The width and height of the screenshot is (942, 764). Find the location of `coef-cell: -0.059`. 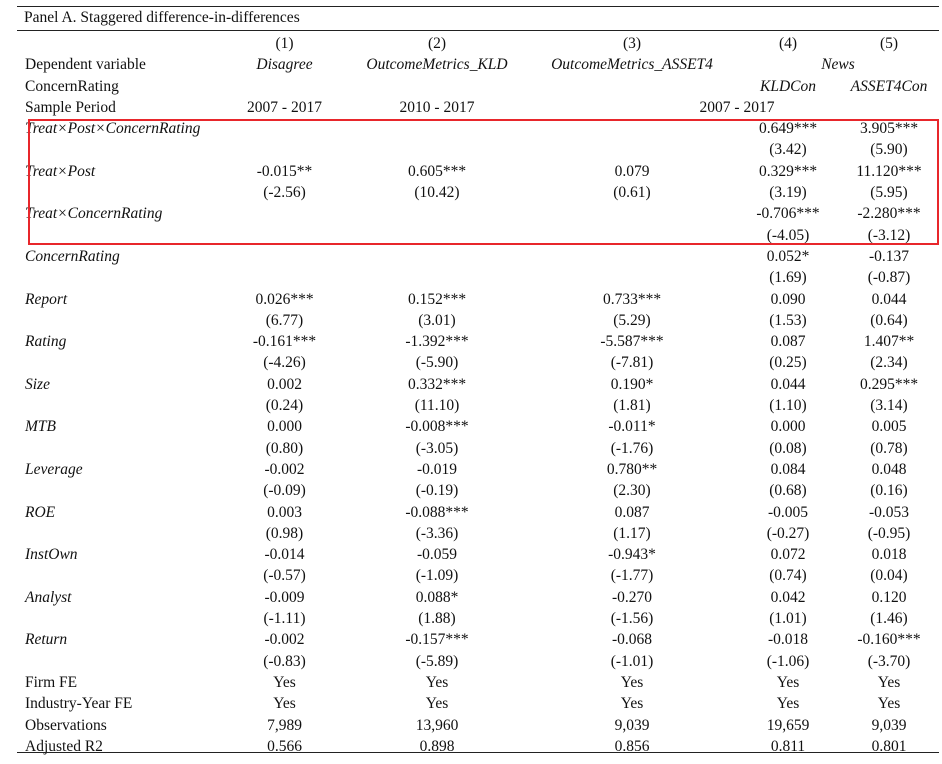

coef-cell: -0.059 is located at coordinates (437, 555).